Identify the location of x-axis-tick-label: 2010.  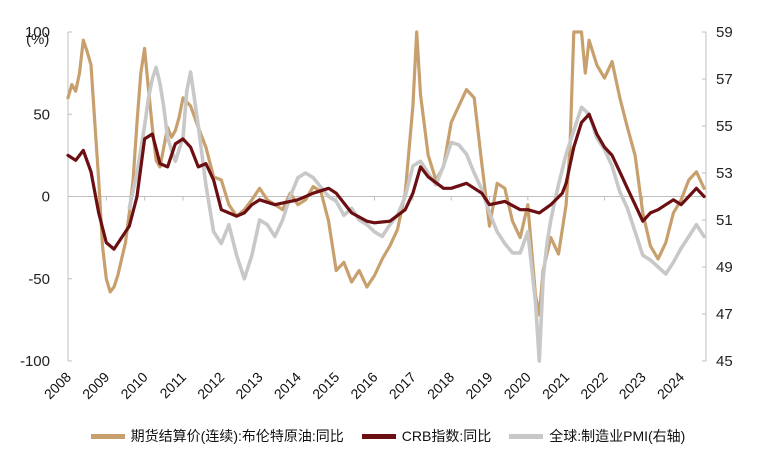
(133, 385).